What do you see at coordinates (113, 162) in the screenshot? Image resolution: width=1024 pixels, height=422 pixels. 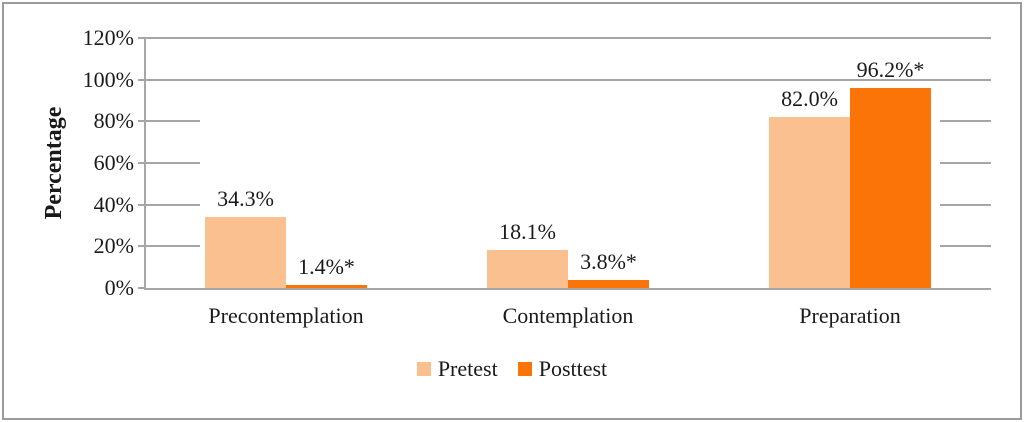 I see `y-tick-label-60: 60%` at bounding box center [113, 162].